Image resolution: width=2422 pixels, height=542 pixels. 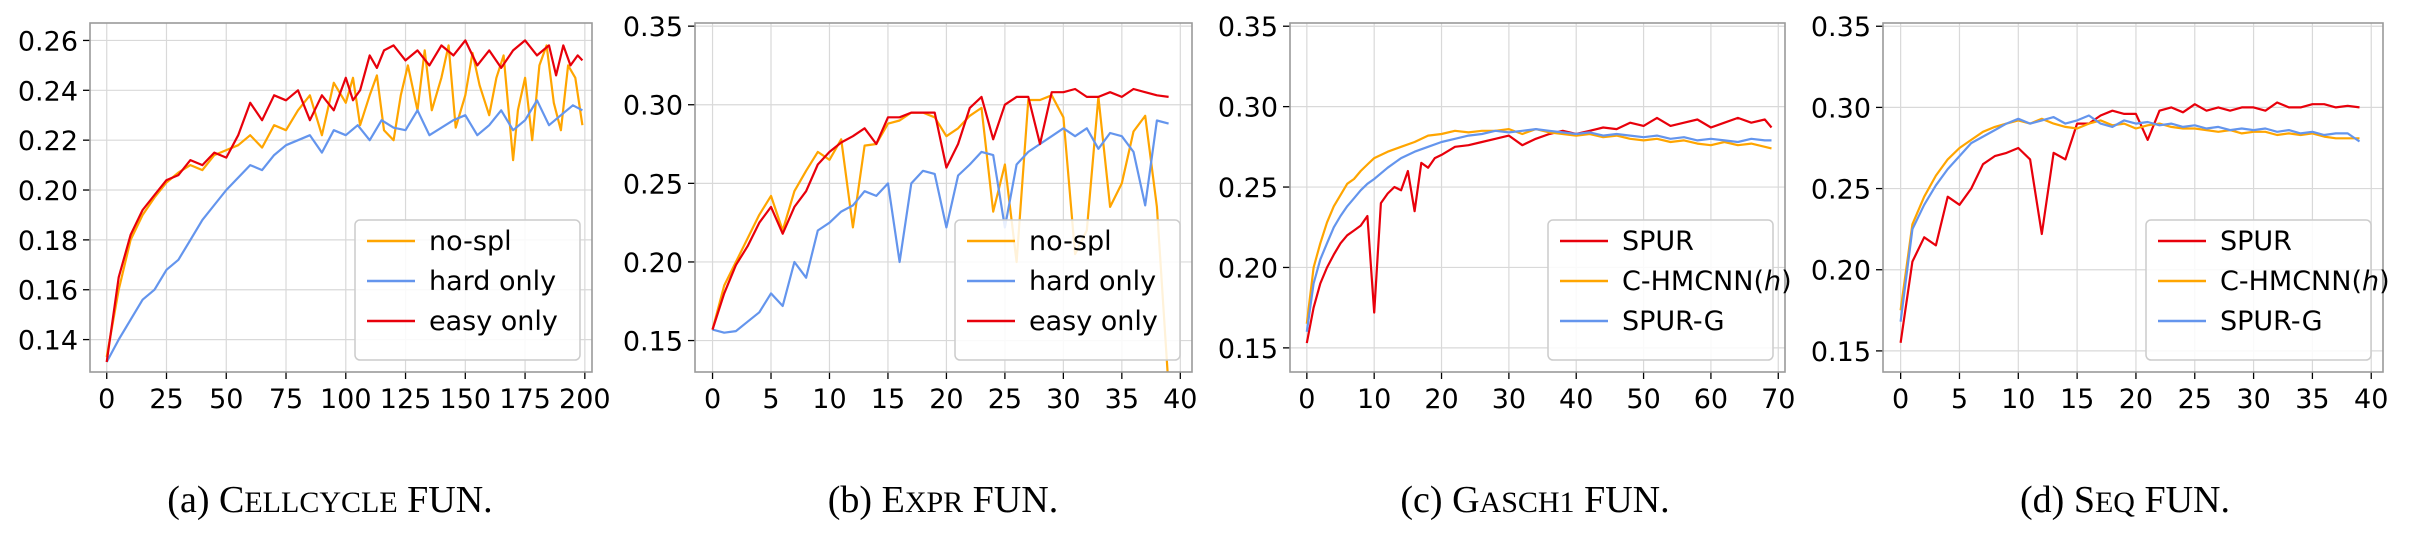 What do you see at coordinates (2077, 399) in the screenshot?
I see `x-tick-label: 15` at bounding box center [2077, 399].